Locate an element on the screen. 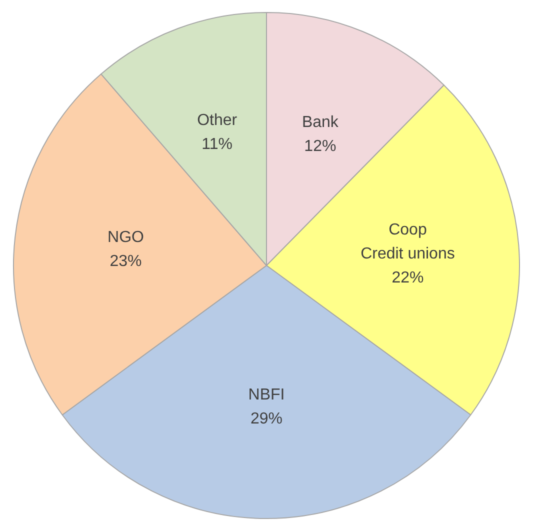  slice-label: NGO is located at coordinates (126, 237).